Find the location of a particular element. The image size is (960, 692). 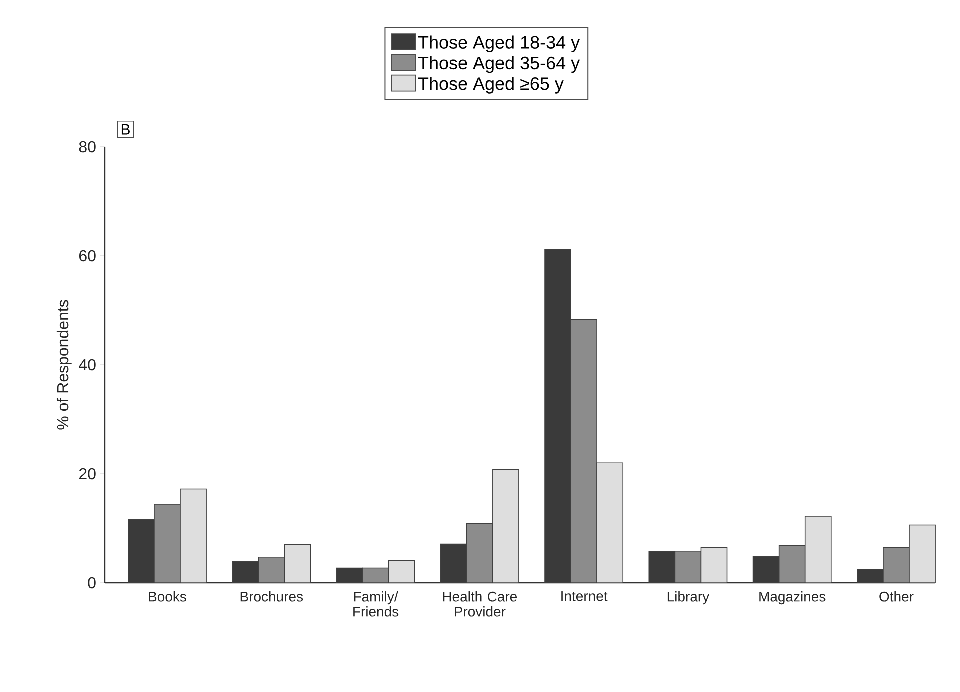

legend-label: Those Aged 35-64 y is located at coordinates (499, 65).